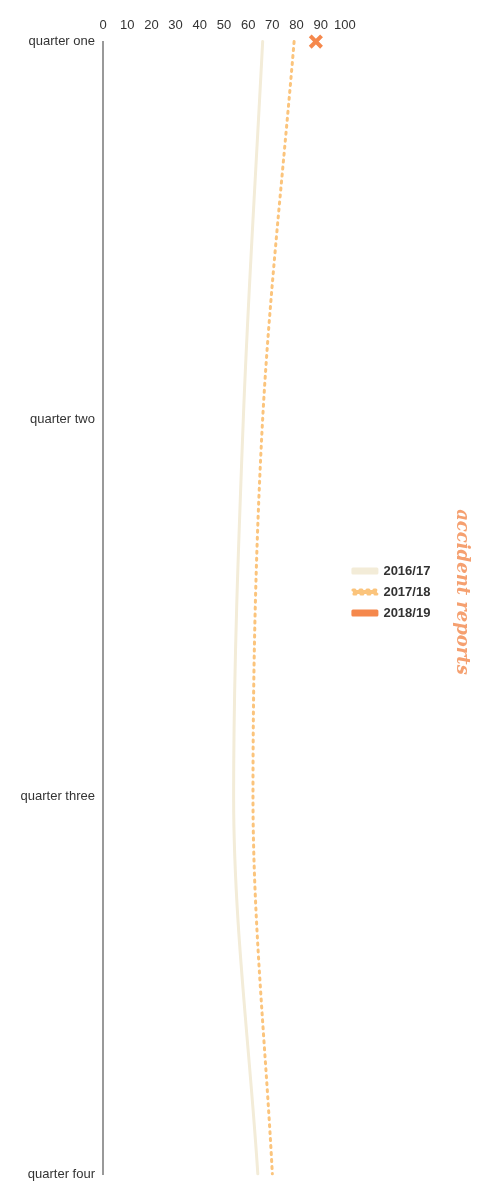 The width and height of the screenshot is (486, 1194). Describe the element at coordinates (199, 25) in the screenshot. I see `x-tick-label: 40` at that location.